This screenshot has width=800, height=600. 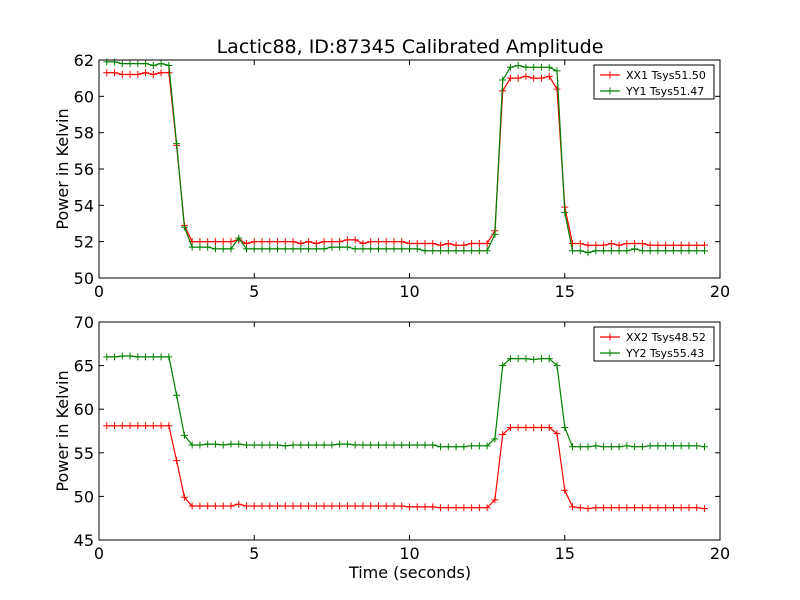 What do you see at coordinates (84, 96) in the screenshot?
I see `top-y-tick-label: 60` at bounding box center [84, 96].